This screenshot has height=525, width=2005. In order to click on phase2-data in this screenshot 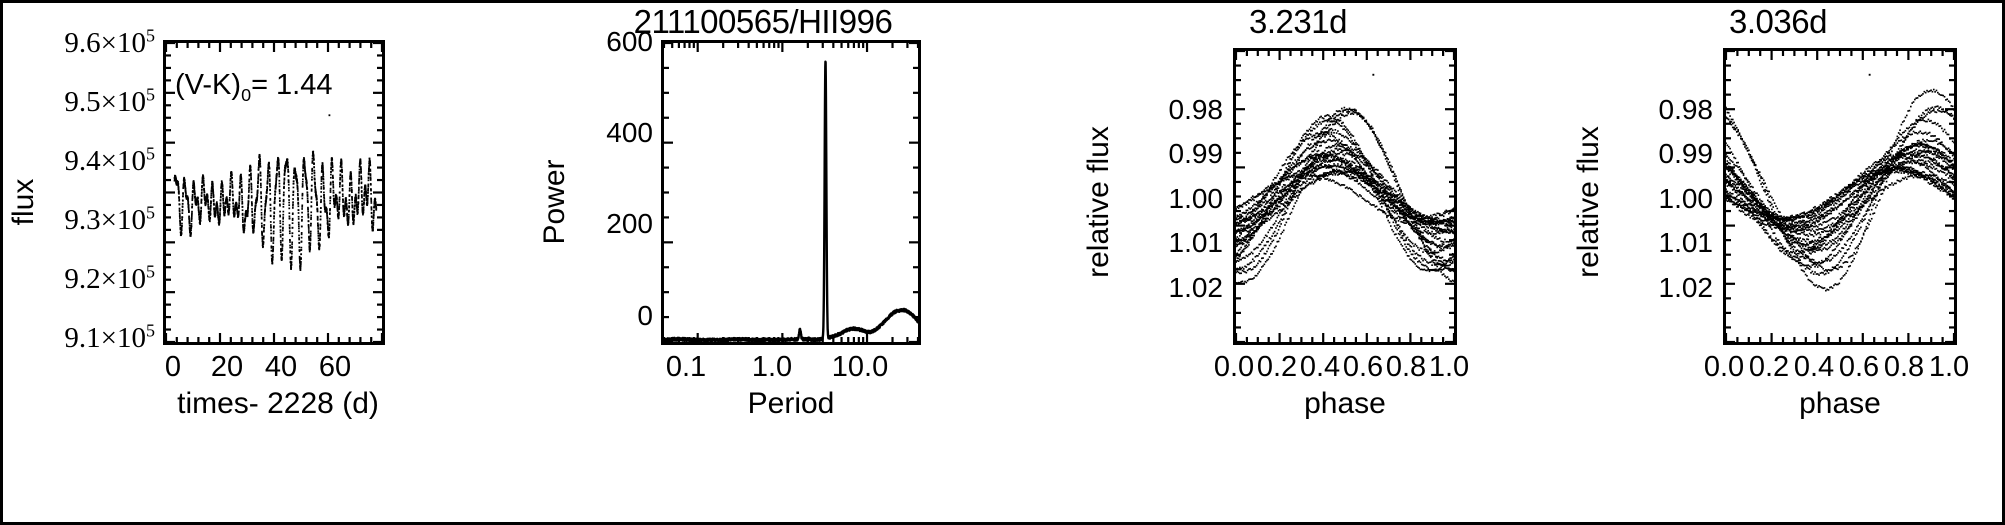, I will do `click(1840, 196)`.